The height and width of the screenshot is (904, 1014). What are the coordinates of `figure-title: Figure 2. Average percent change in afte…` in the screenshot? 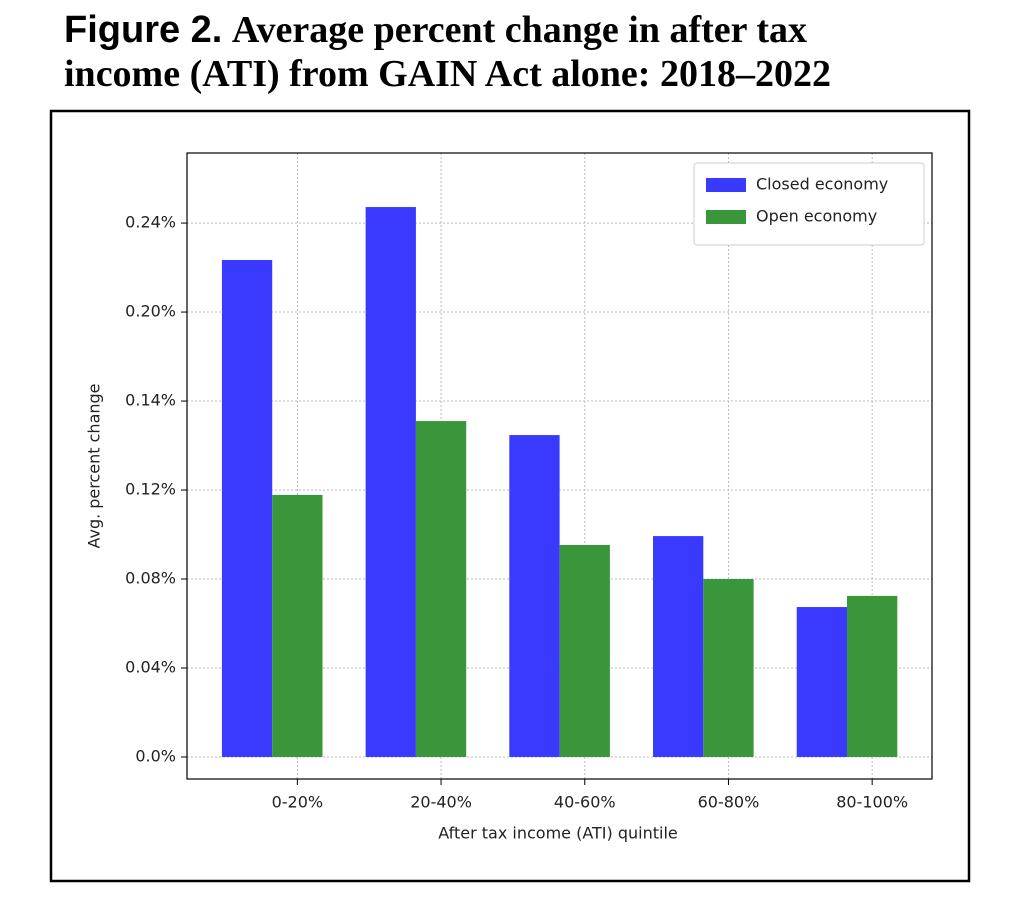 It's located at (494, 52).